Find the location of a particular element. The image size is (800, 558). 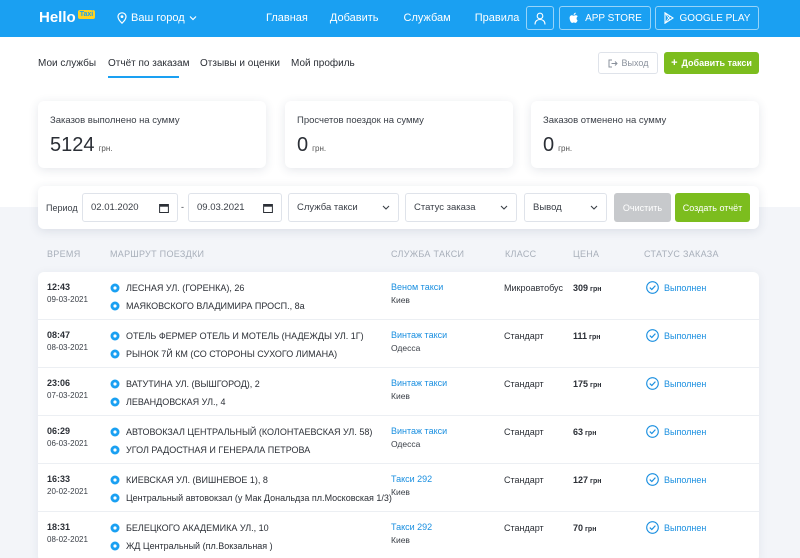

service-select: Служба такси is located at coordinates (343, 207).